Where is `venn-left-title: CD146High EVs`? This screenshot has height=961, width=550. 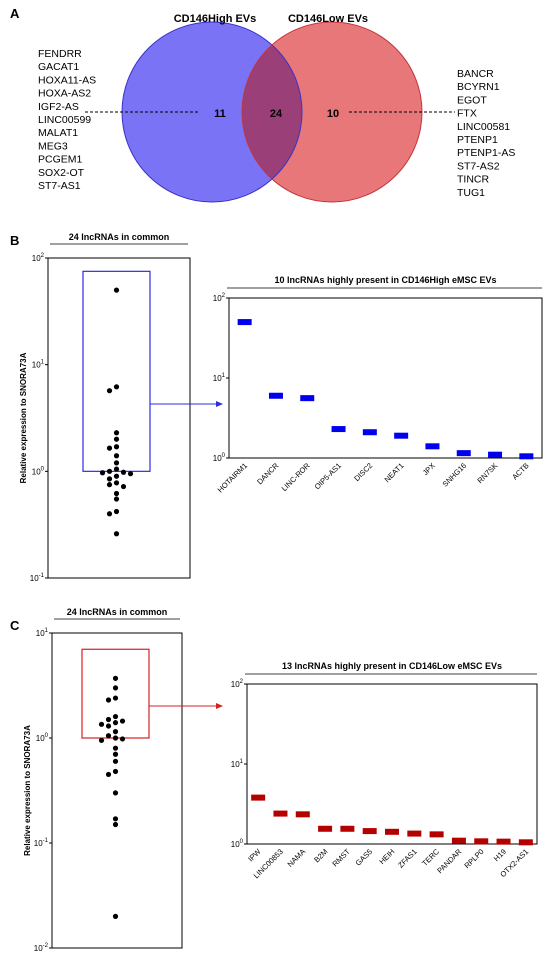 venn-left-title: CD146High EVs is located at coordinates (215, 19).